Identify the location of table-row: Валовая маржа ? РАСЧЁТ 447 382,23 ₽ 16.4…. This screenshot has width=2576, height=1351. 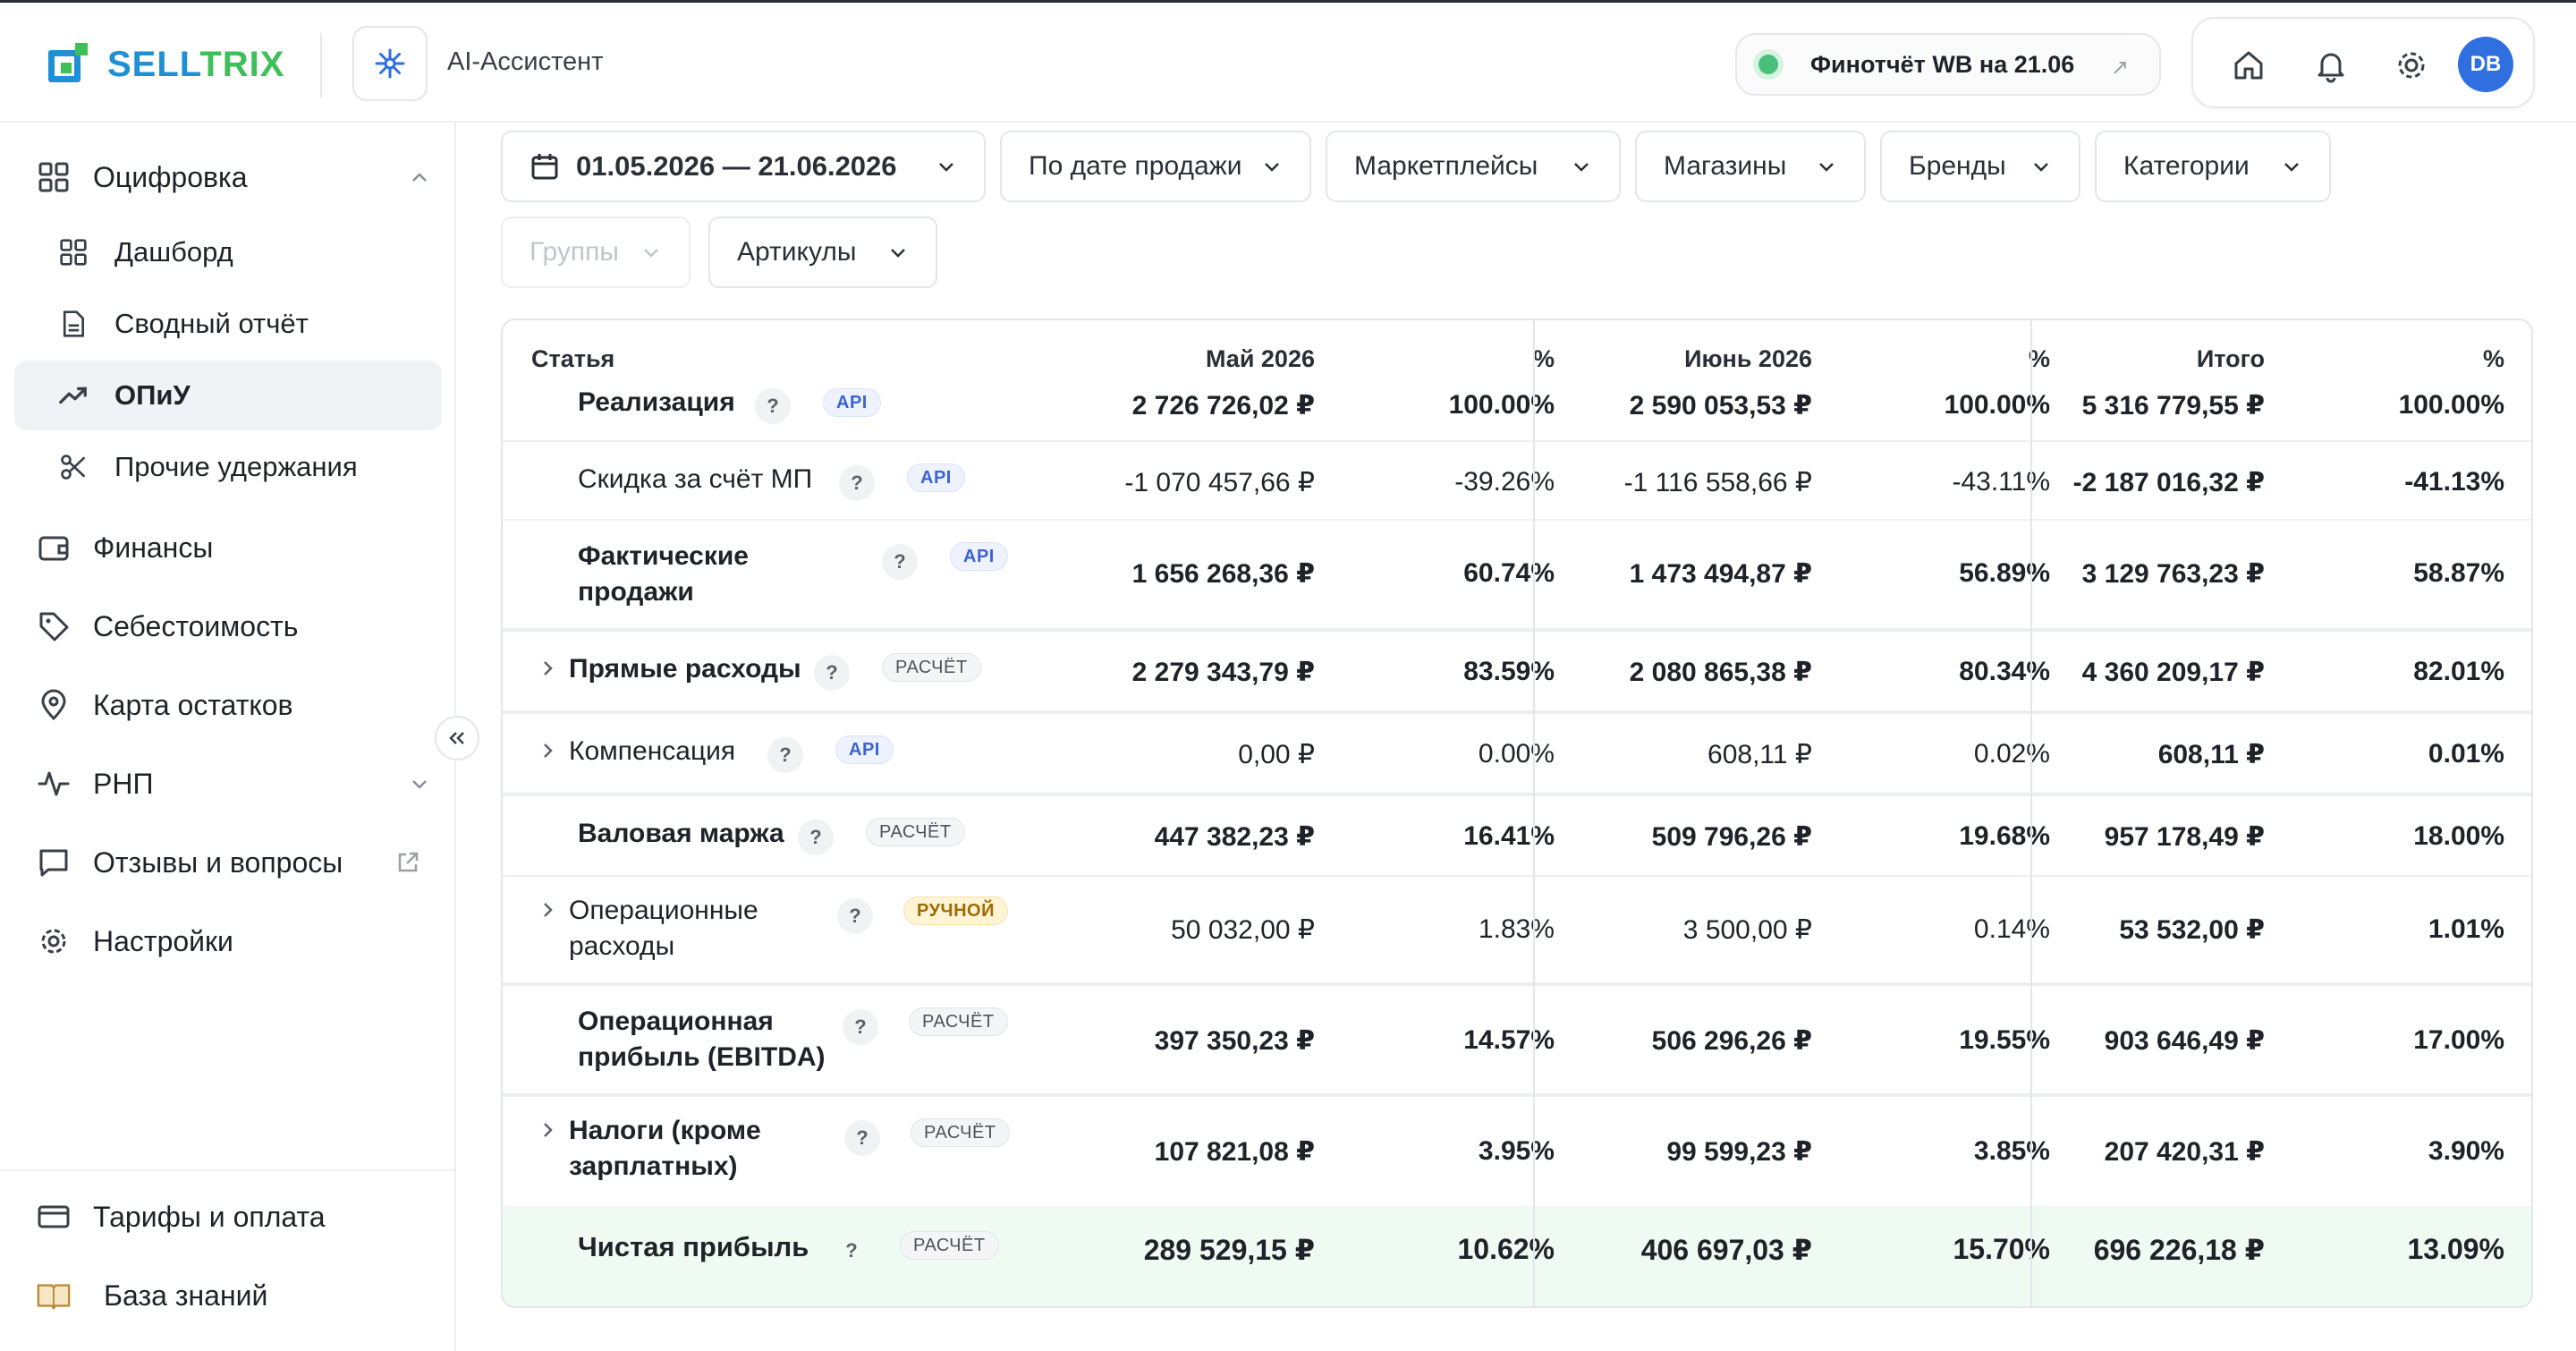
(1517, 834).